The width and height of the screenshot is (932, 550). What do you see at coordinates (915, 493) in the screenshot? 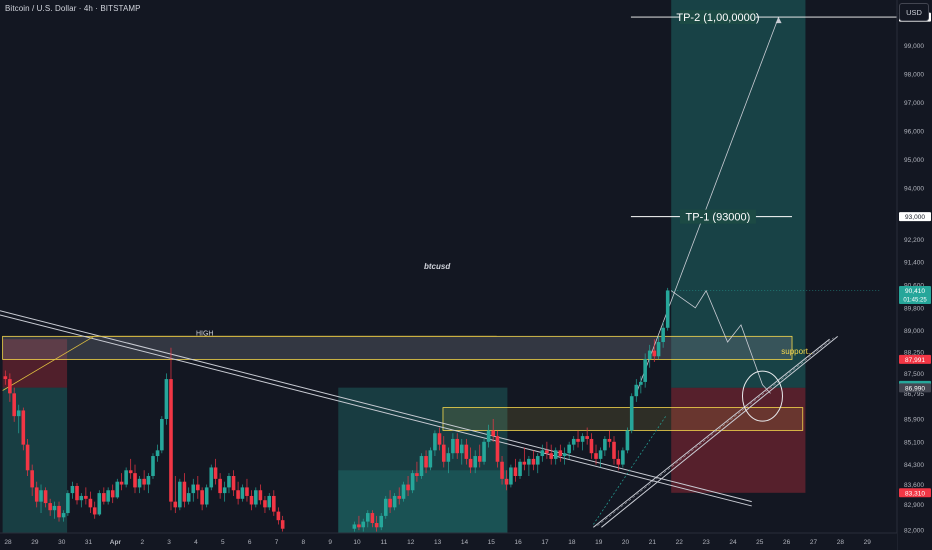
I see `price-badge-value: 83,310` at bounding box center [915, 493].